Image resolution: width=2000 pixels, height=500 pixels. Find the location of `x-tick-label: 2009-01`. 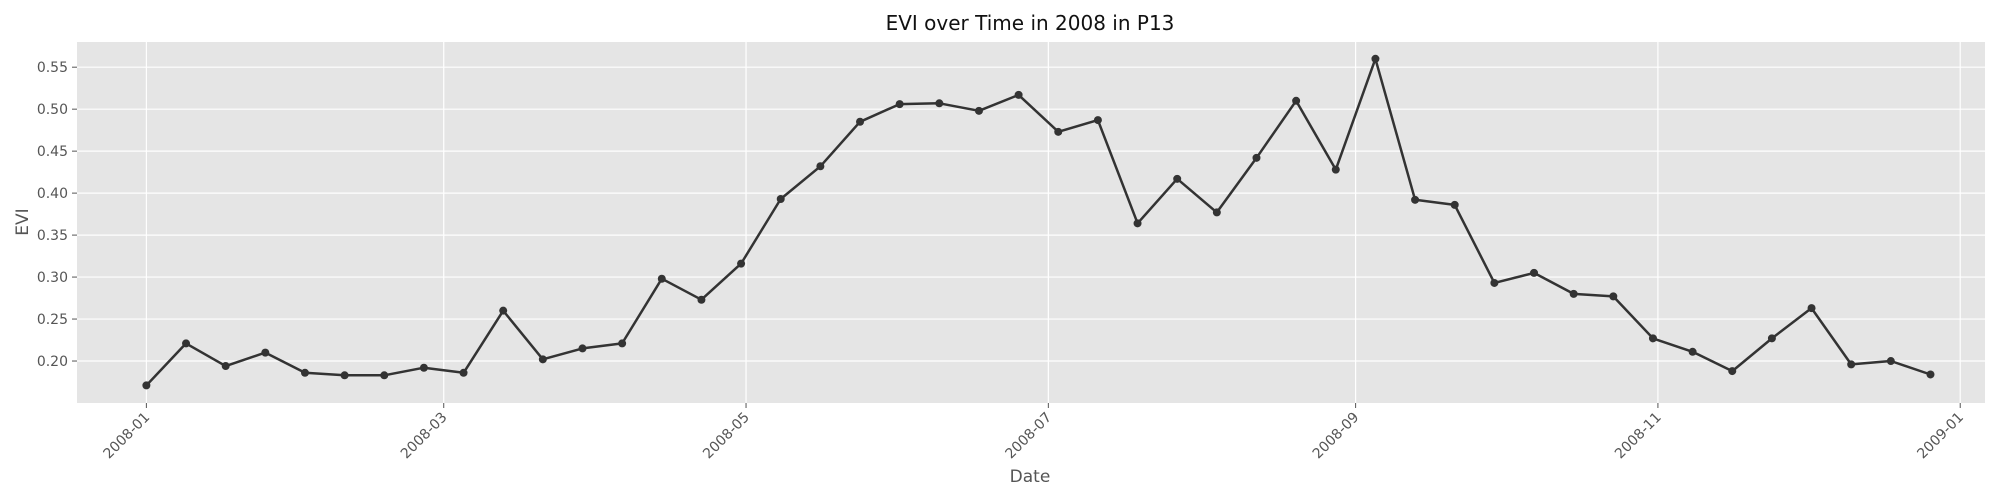

x-tick-label: 2009-01 is located at coordinates (1940, 436).